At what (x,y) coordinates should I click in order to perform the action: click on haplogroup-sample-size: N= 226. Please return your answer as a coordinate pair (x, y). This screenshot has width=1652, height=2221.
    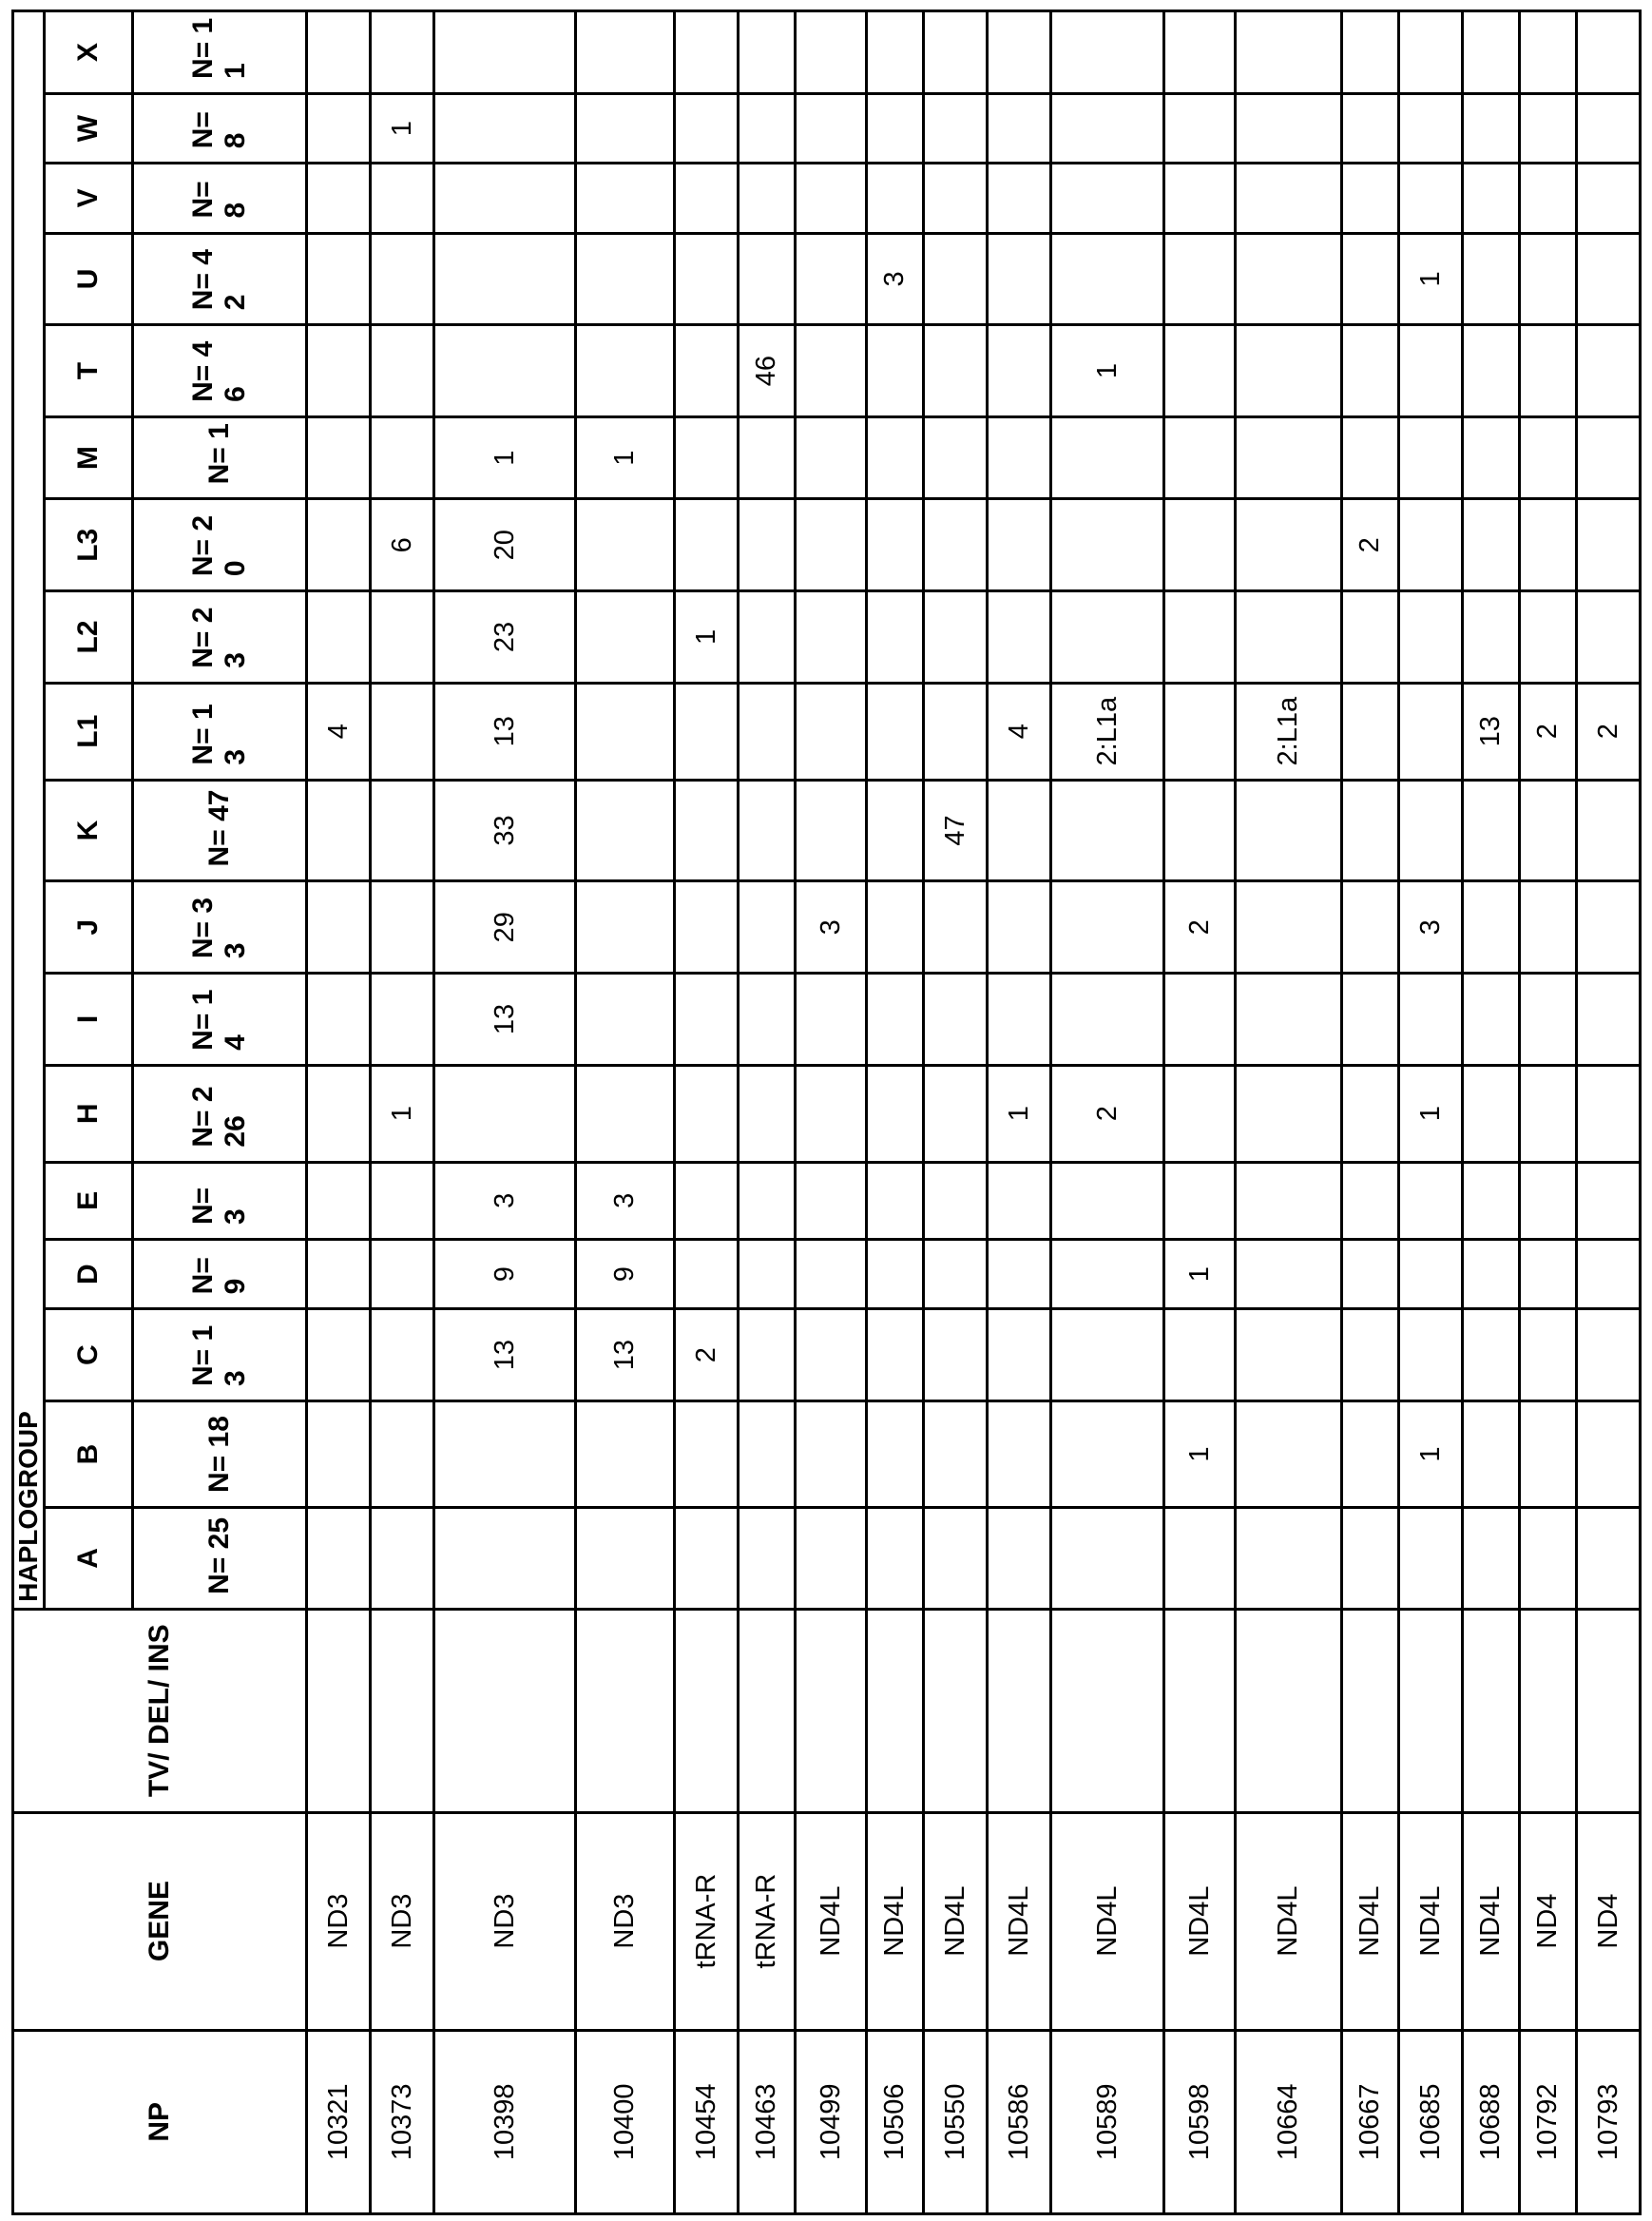
    Looking at the image, I should click on (220, 1114).